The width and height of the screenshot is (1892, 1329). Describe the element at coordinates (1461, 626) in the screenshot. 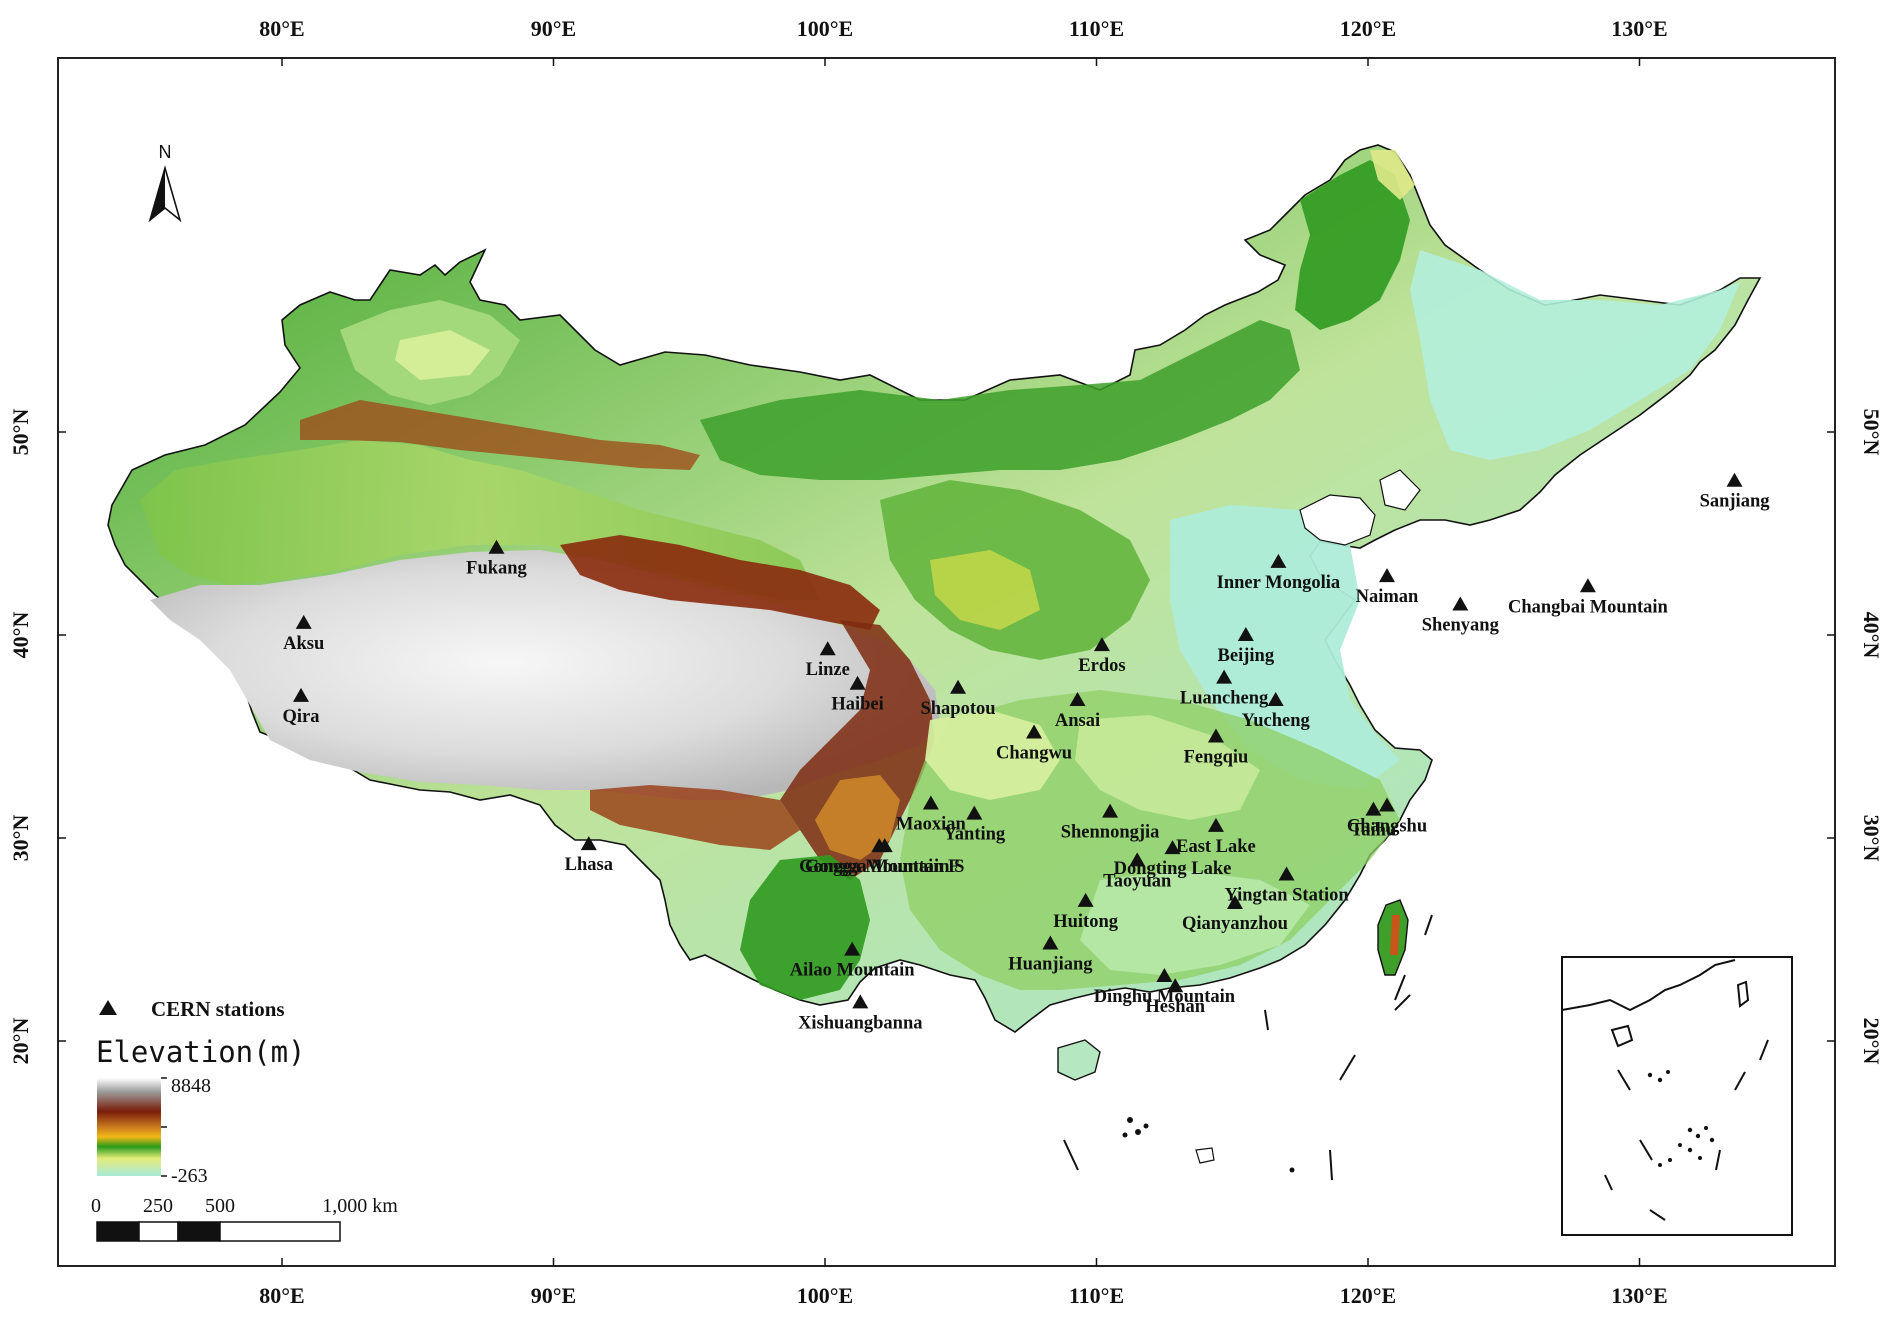

I see `station-label: Shenyang` at that location.